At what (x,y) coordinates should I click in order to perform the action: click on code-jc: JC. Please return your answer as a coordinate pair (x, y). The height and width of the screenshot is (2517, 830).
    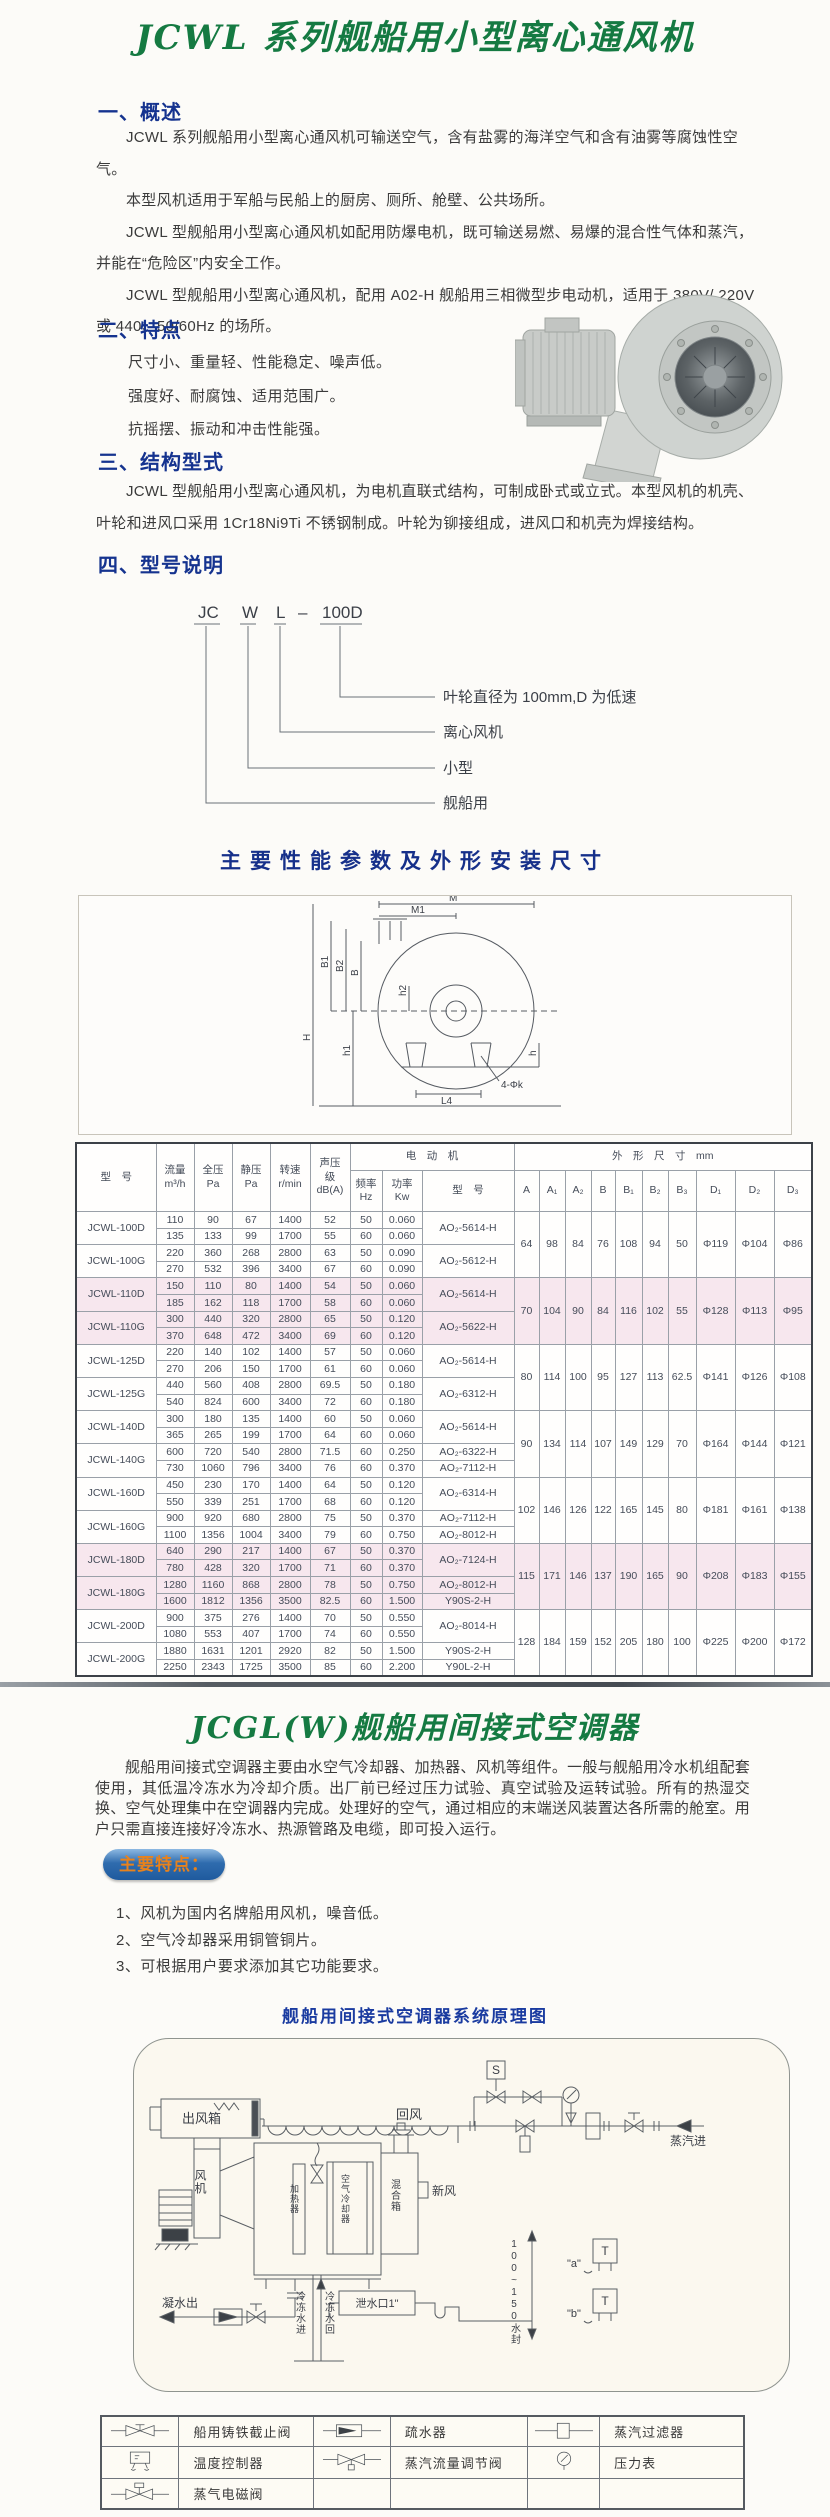
    Looking at the image, I should click on (208, 612).